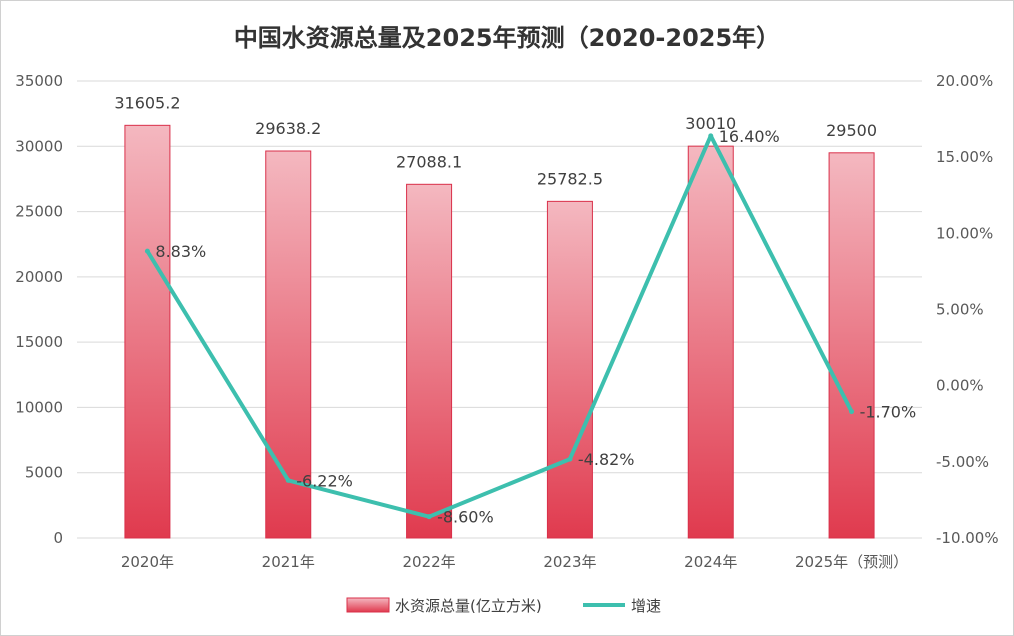  I want to click on line-value-label: -1.70%, so click(888, 412).